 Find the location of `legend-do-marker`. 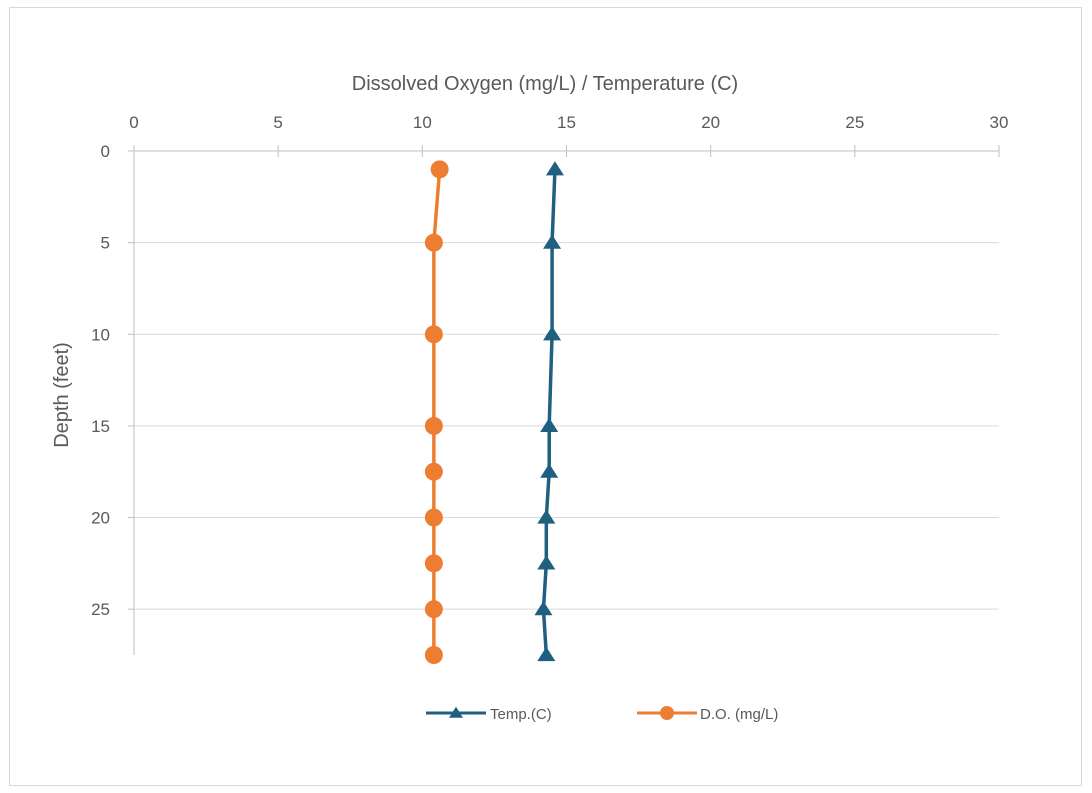

legend-do-marker is located at coordinates (667, 713).